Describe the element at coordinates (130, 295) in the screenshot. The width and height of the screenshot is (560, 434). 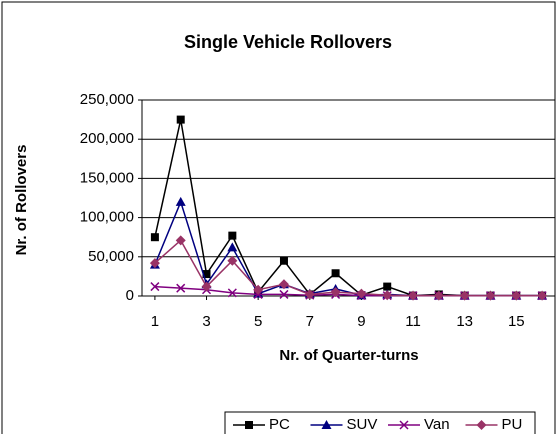
I see `y-tick-label: 0` at that location.